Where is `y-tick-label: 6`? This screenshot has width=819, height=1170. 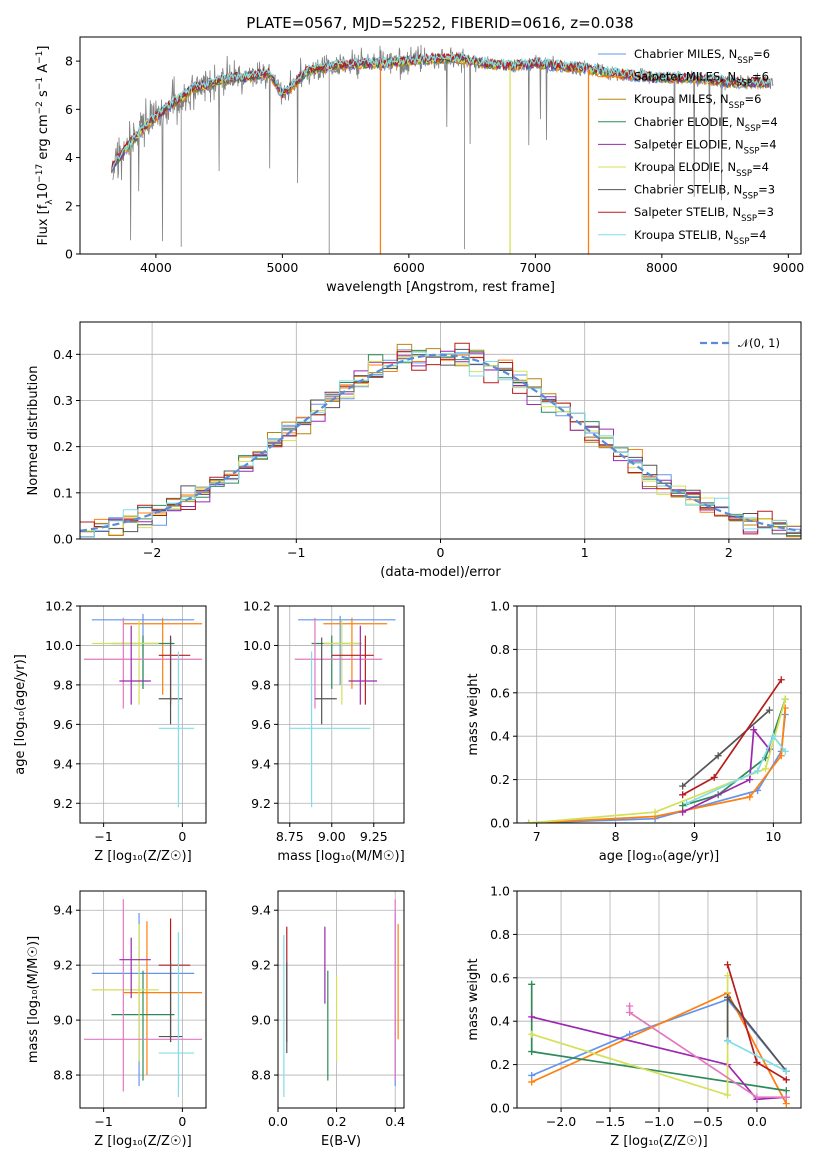
y-tick-label: 6 is located at coordinates (69, 109).